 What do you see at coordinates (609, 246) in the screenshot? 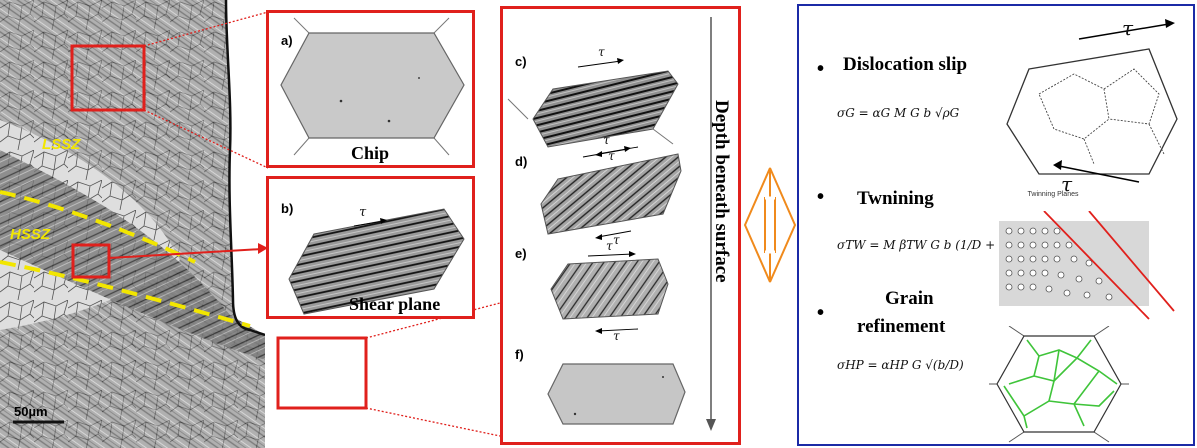
I see `panel-e-tau-top: τ` at bounding box center [609, 246].